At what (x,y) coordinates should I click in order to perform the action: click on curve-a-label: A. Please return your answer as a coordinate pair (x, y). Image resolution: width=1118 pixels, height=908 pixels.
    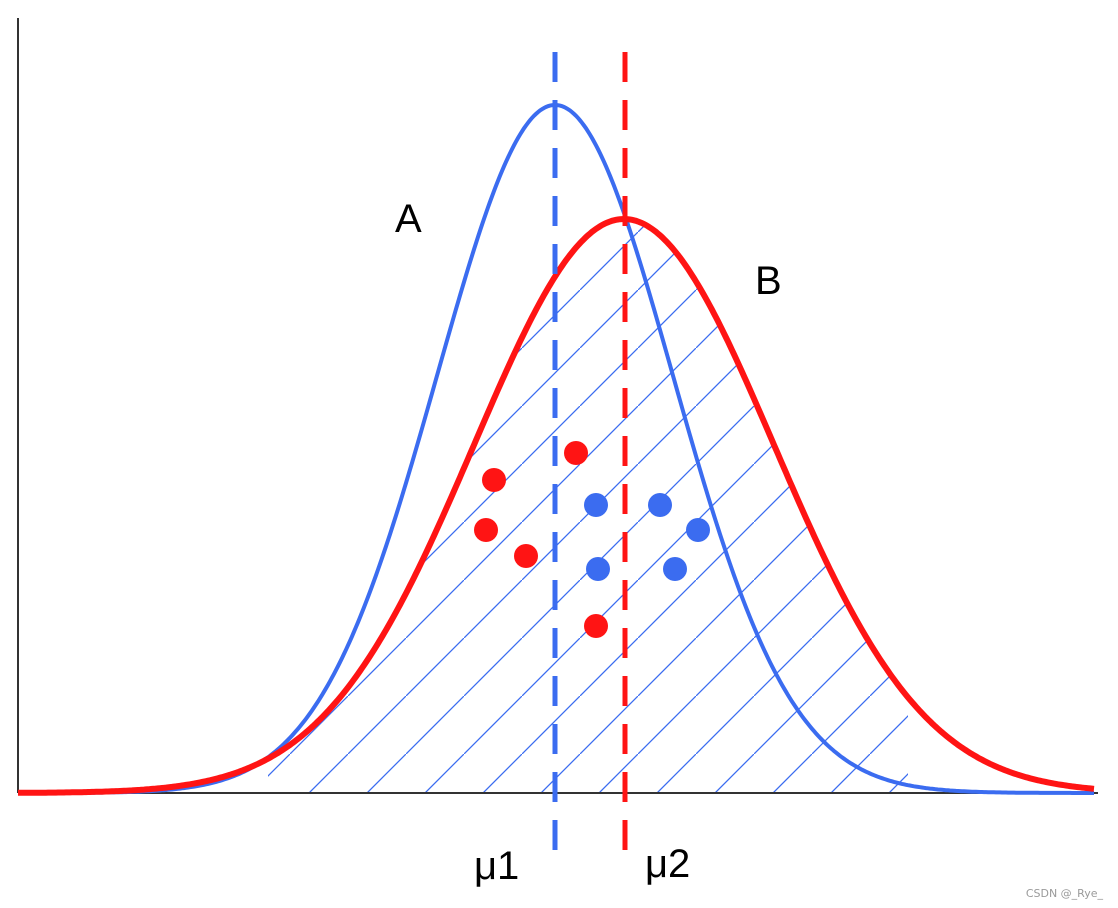
    Looking at the image, I should click on (408, 219).